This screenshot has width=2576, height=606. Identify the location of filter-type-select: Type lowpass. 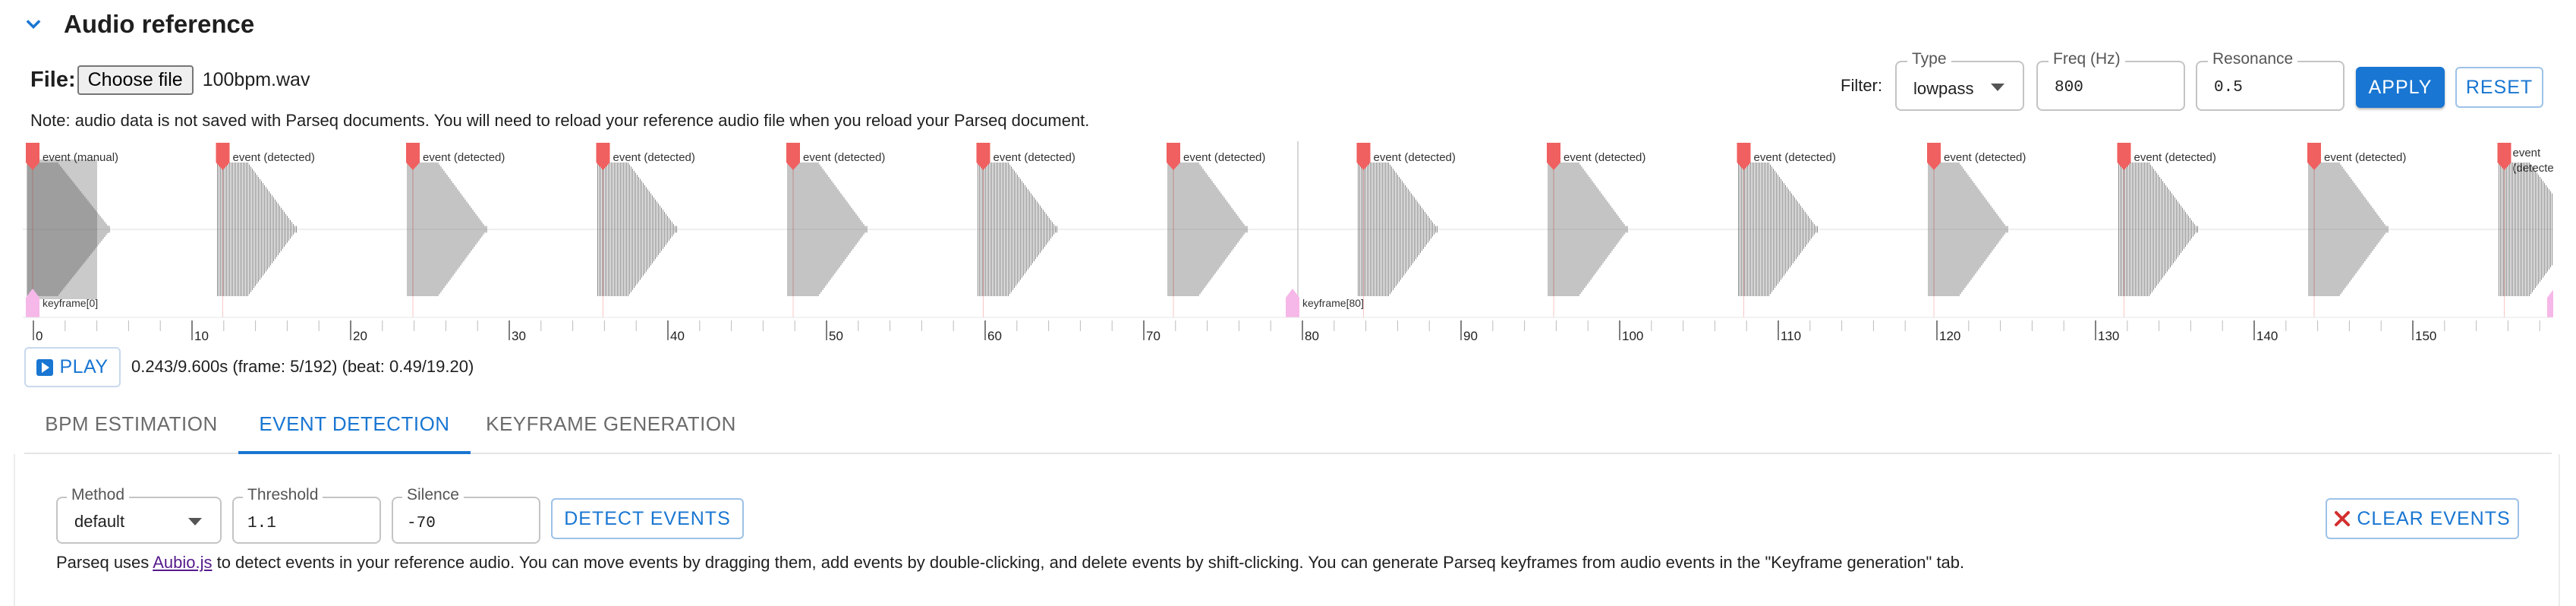
(1959, 81).